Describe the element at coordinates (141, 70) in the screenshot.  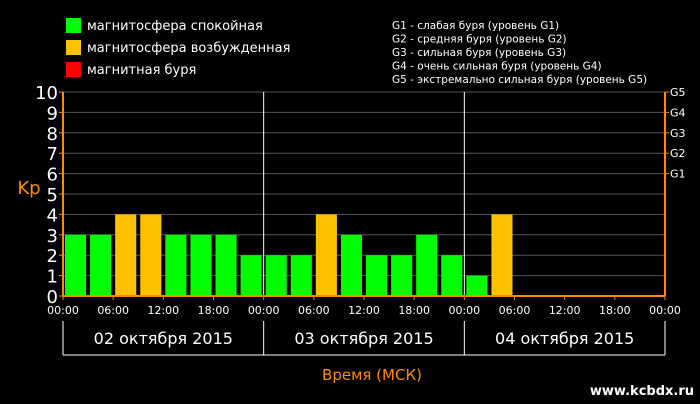
I see `legend-label: магнитная буря` at that location.